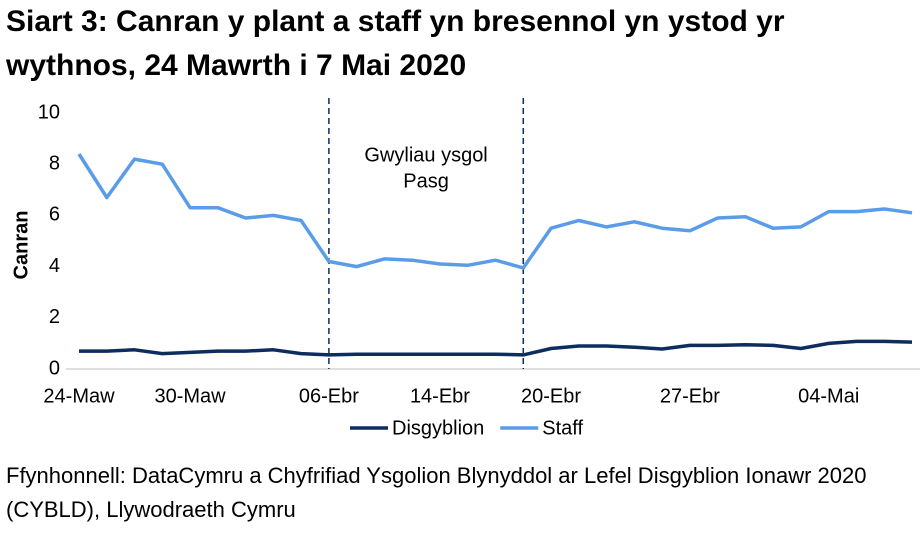 This screenshot has width=922, height=536. I want to click on x-tick-label: 24-Maw, so click(79, 396).